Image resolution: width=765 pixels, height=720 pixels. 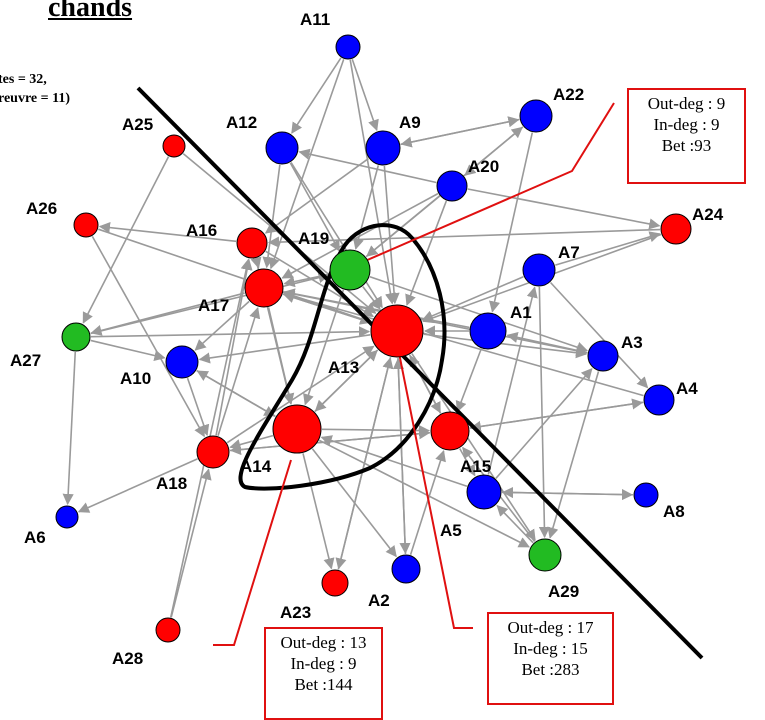 What do you see at coordinates (35, 537) in the screenshot?
I see `node-label-a6: A6` at bounding box center [35, 537].